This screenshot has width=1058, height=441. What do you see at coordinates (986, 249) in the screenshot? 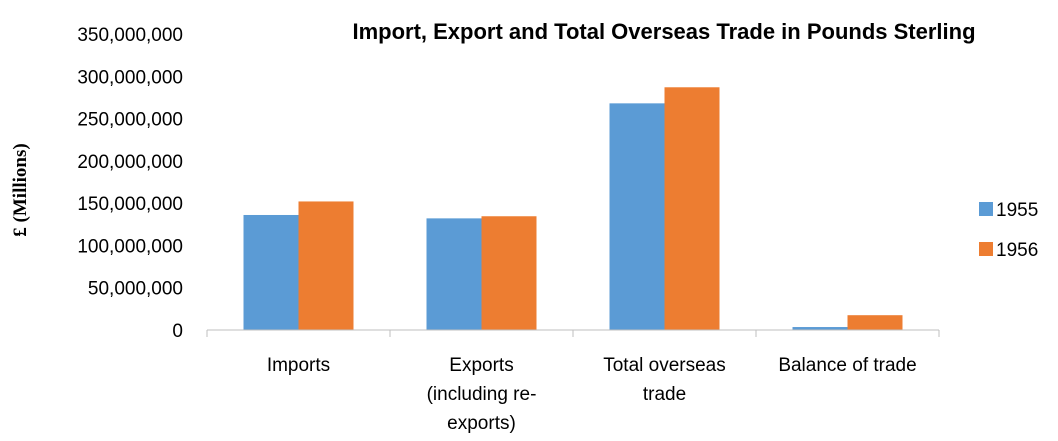
I see `legend-swatch-1956` at bounding box center [986, 249].